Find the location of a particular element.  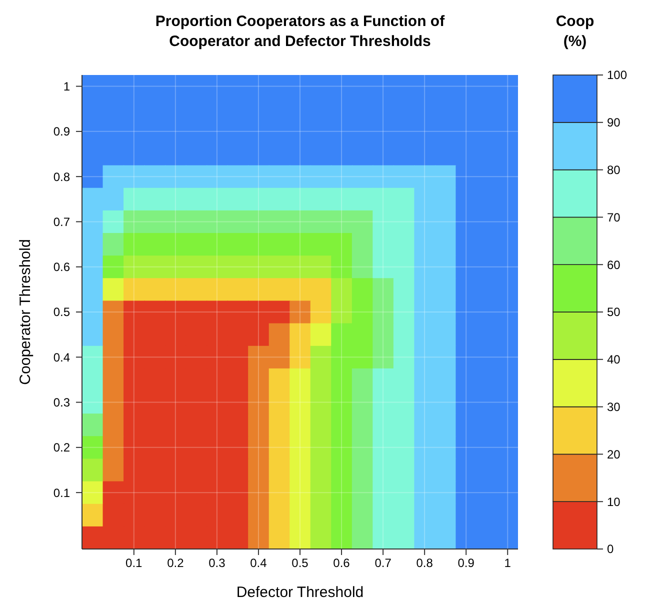

x-tick-label: 0.4 is located at coordinates (259, 563).